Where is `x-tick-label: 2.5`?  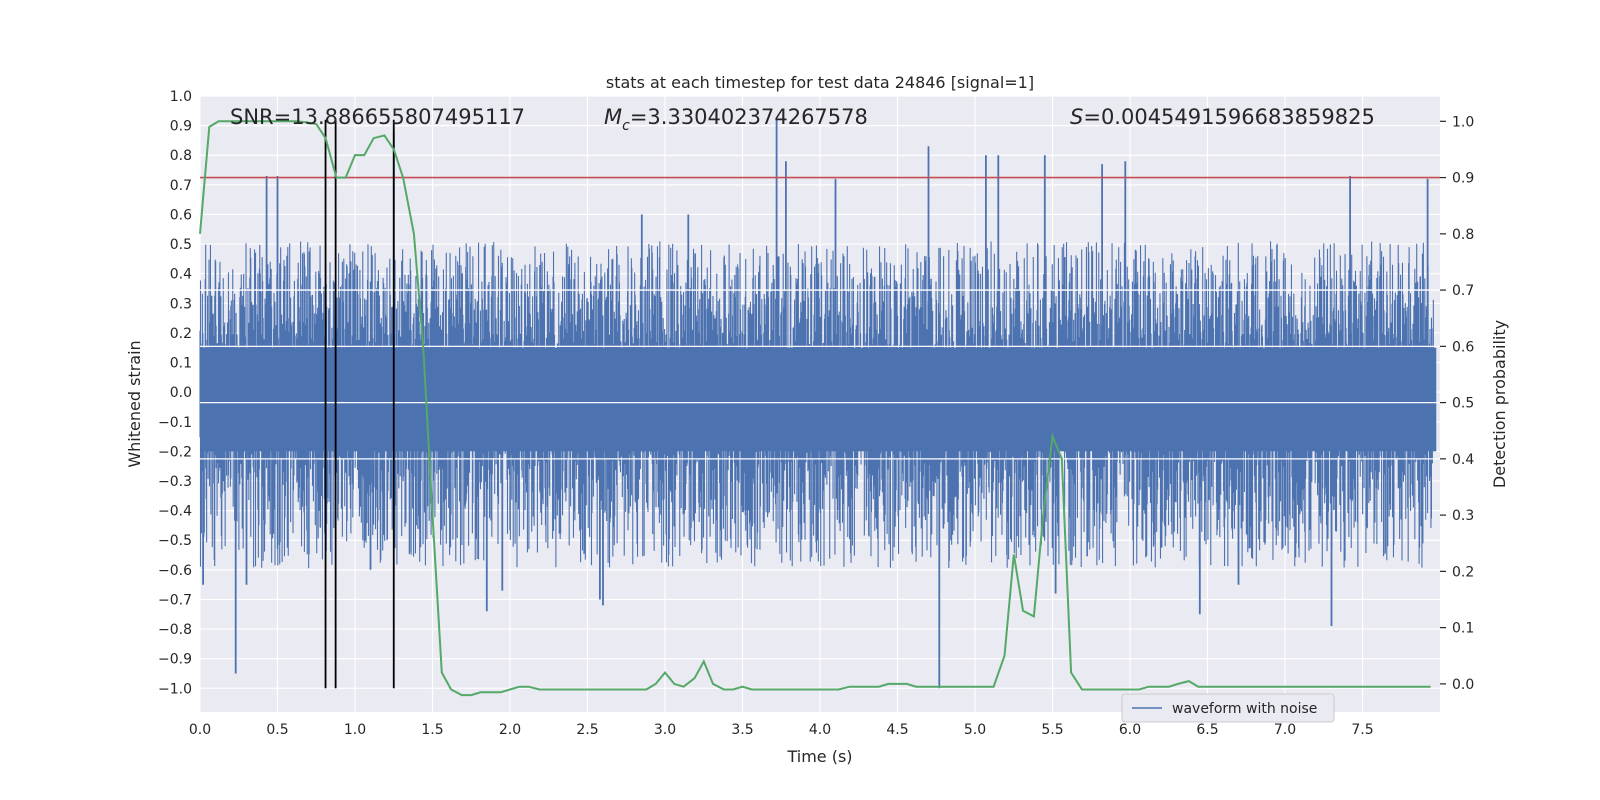 x-tick-label: 2.5 is located at coordinates (587, 730).